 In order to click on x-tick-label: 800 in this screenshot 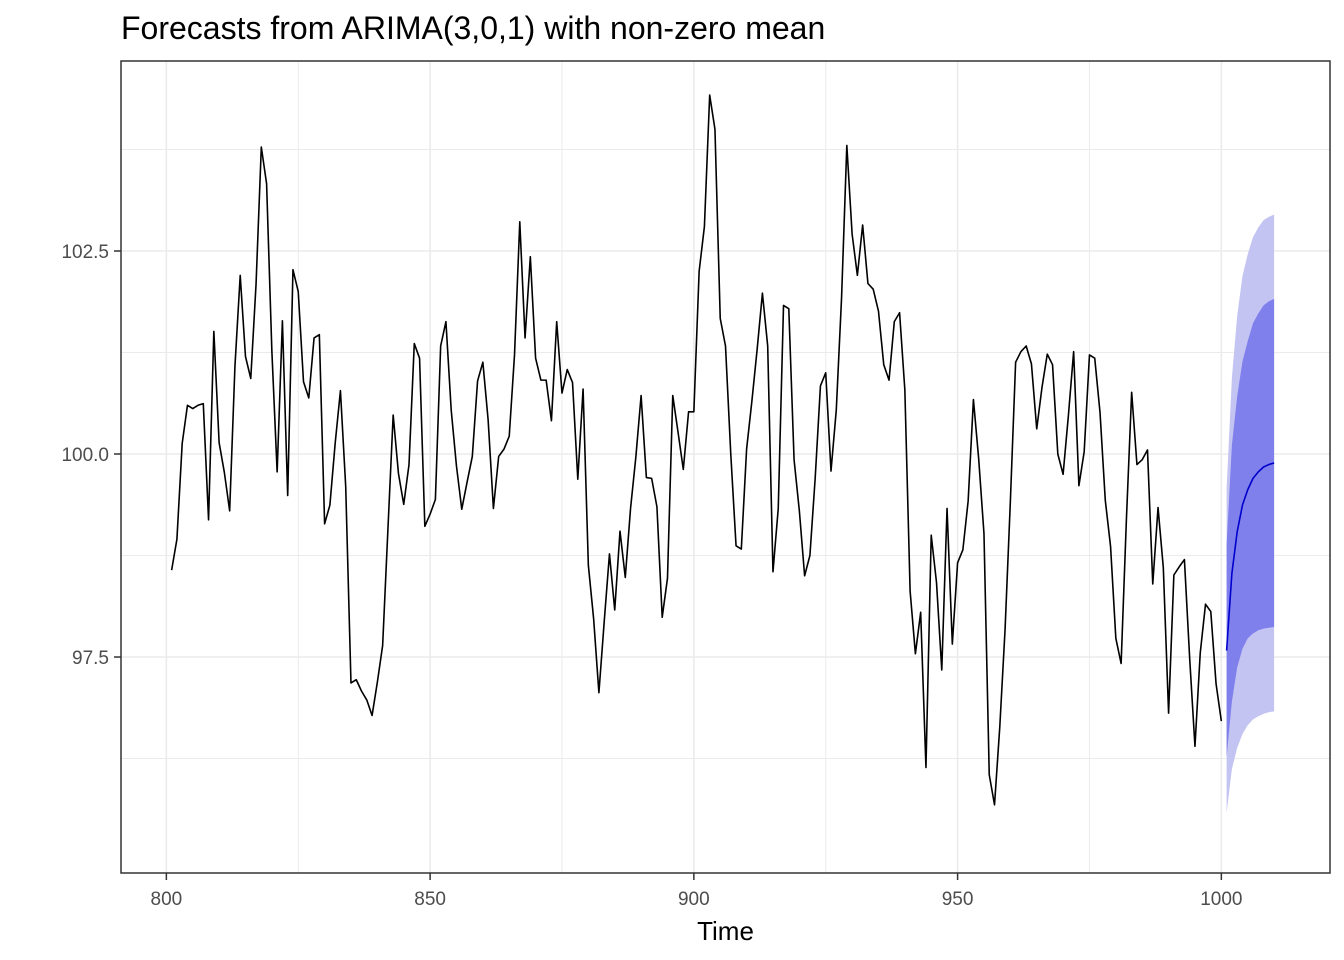, I will do `click(167, 899)`.